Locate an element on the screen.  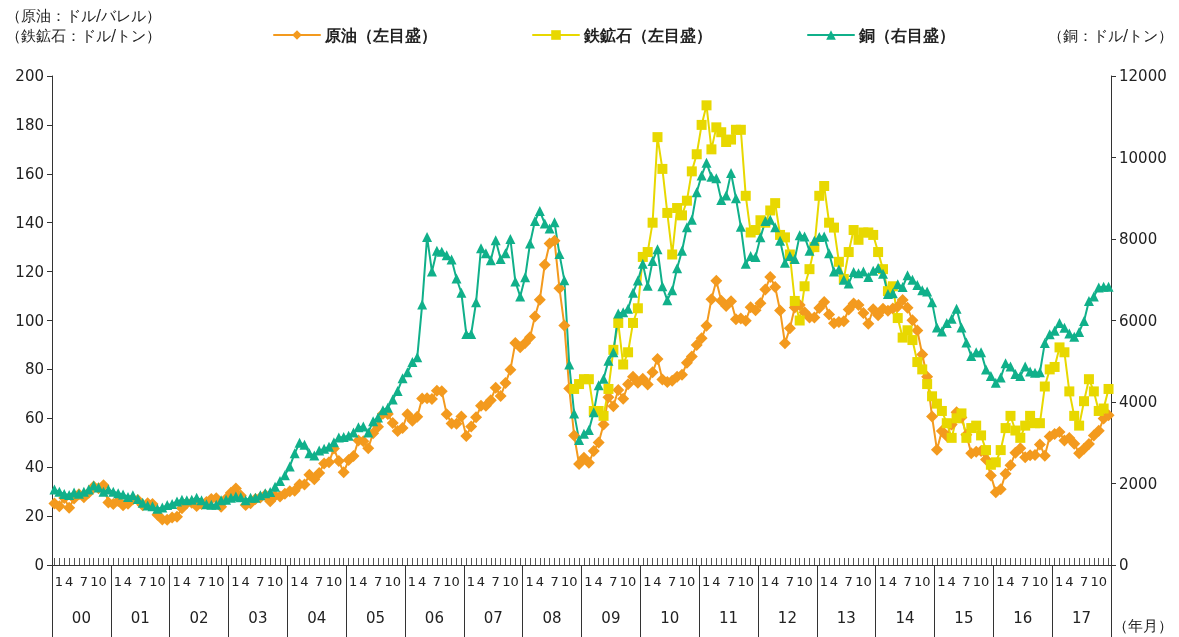
y-tick-label: 120 is located at coordinates (29, 271).